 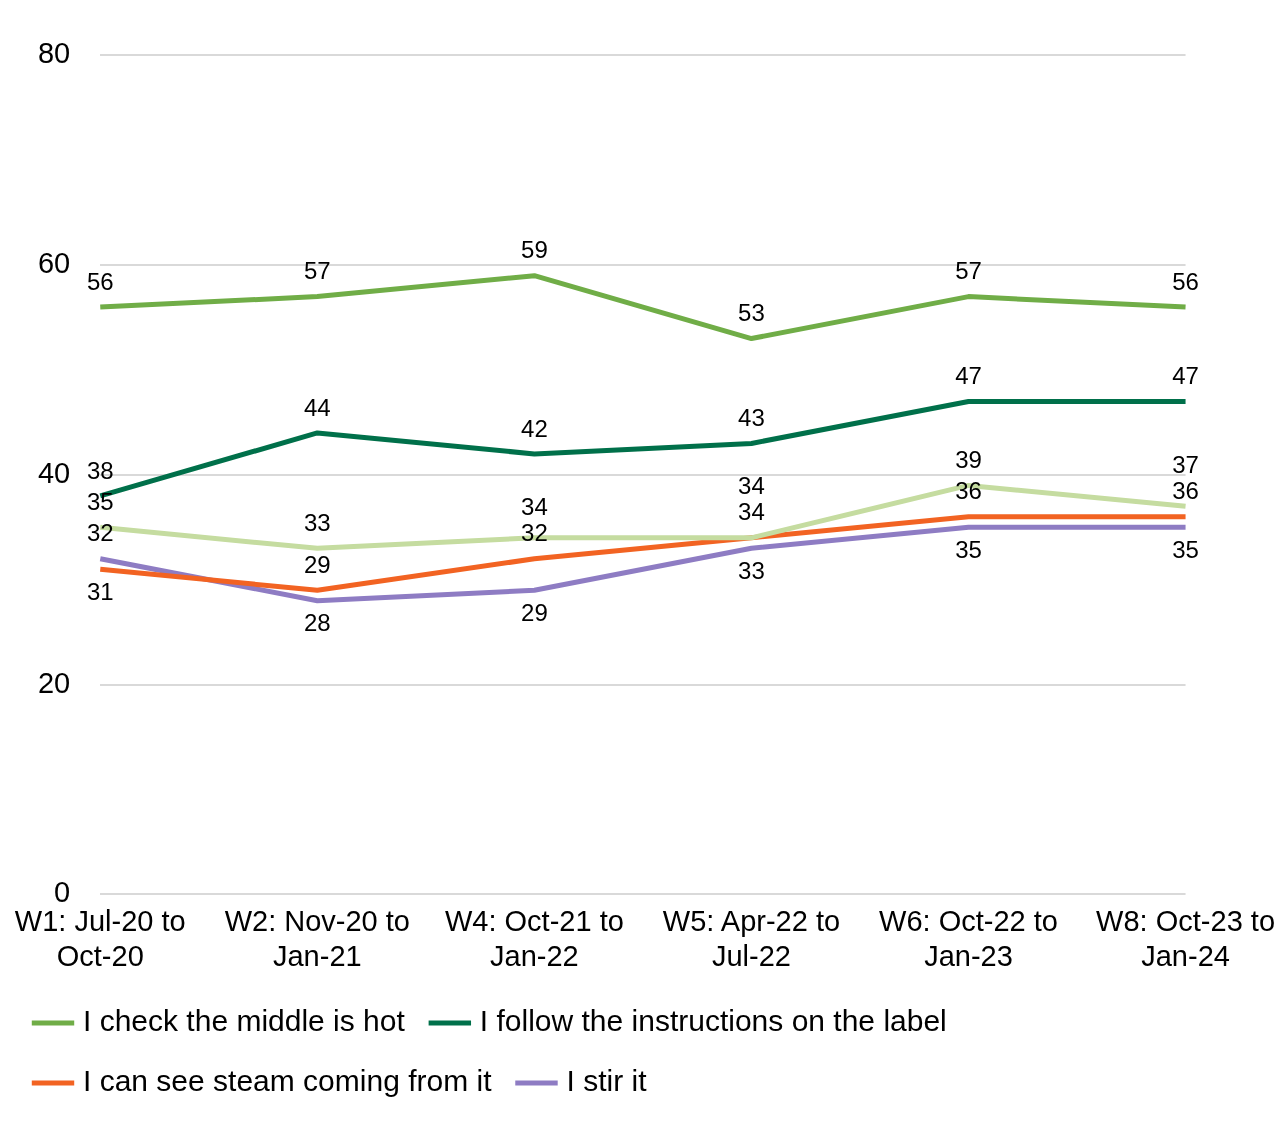 I want to click on data-label: 42, so click(x=534, y=428).